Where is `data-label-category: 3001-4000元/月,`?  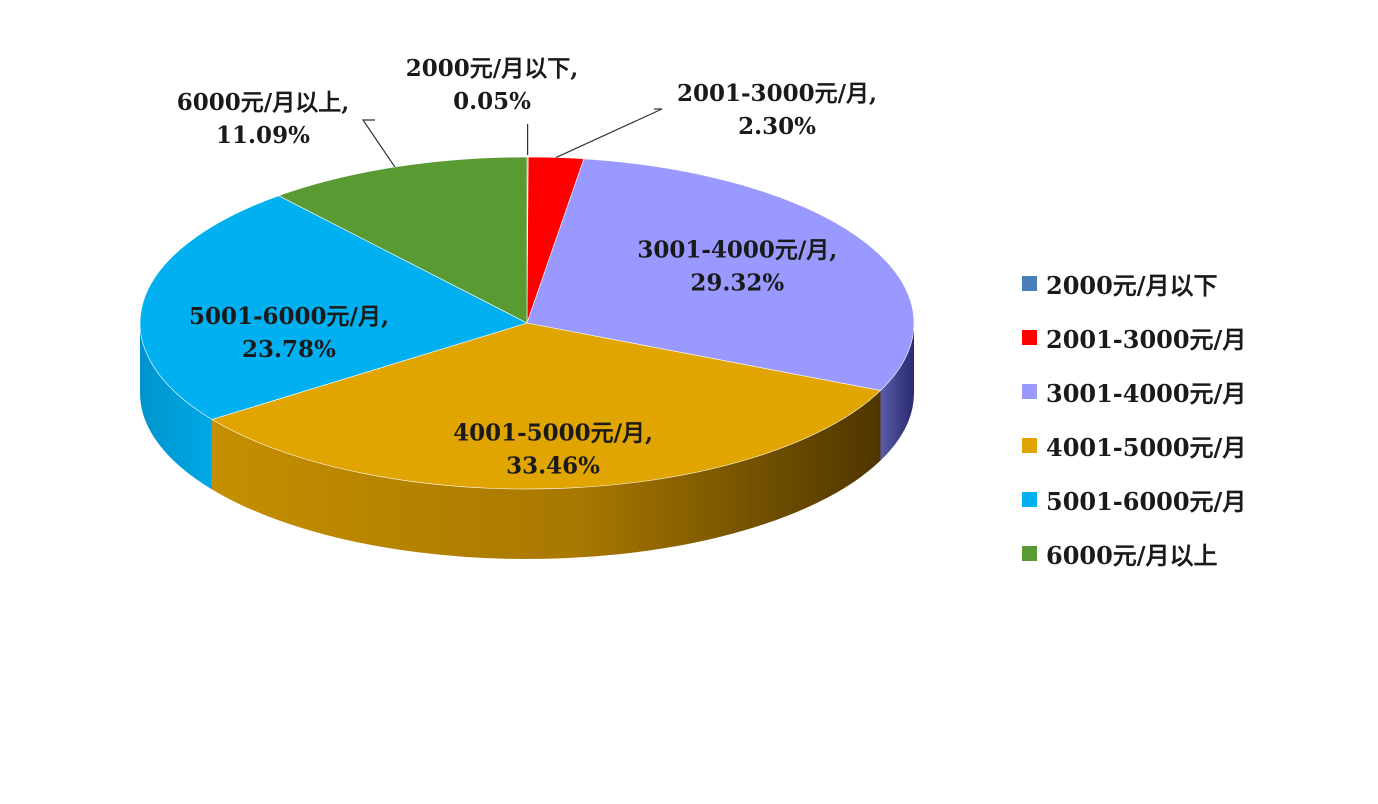 data-label-category: 3001-4000元/月, is located at coordinates (737, 249).